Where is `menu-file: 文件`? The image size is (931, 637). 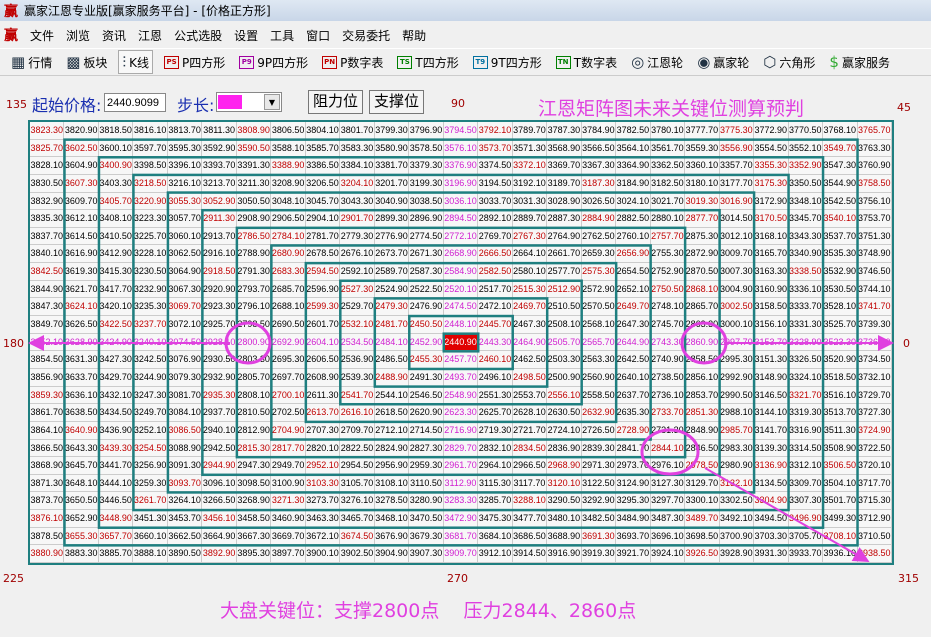
menu-file: 文件 is located at coordinates (42, 35).